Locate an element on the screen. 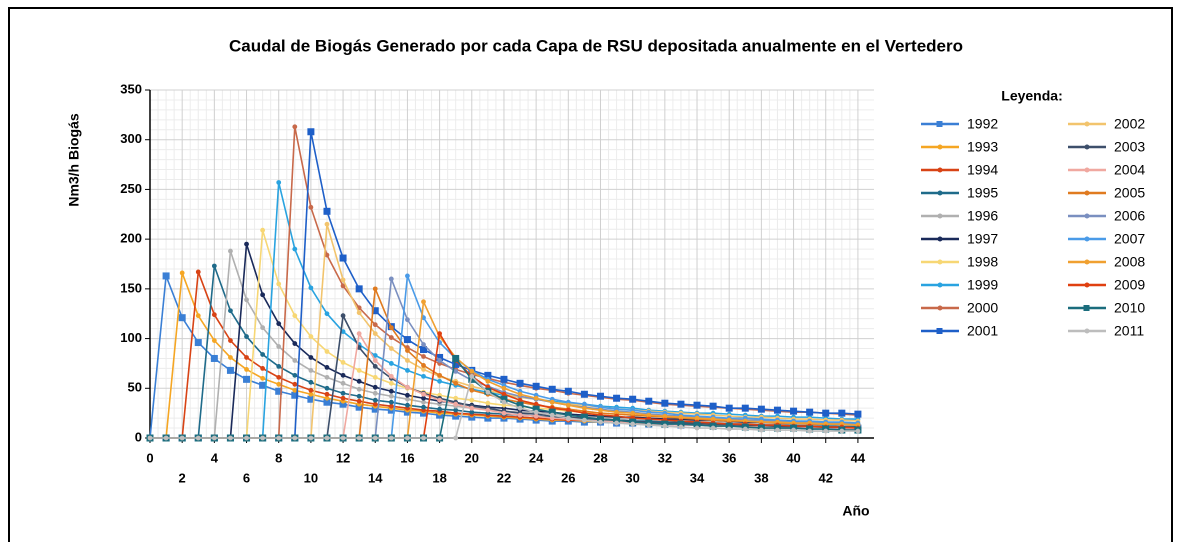 The width and height of the screenshot is (1181, 542). x-tick-label: 24 is located at coordinates (536, 457).